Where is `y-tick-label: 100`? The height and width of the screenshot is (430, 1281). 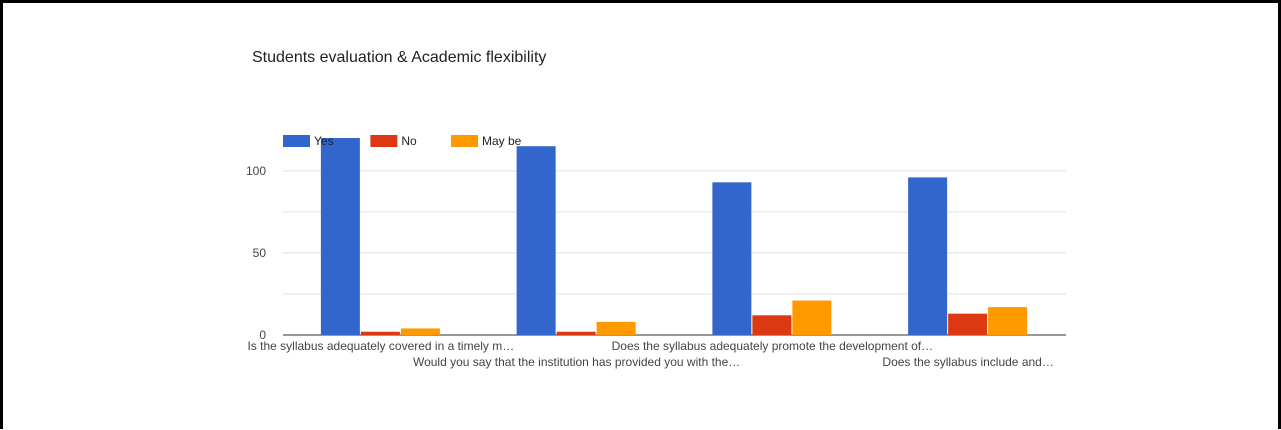 y-tick-label: 100 is located at coordinates (256, 171).